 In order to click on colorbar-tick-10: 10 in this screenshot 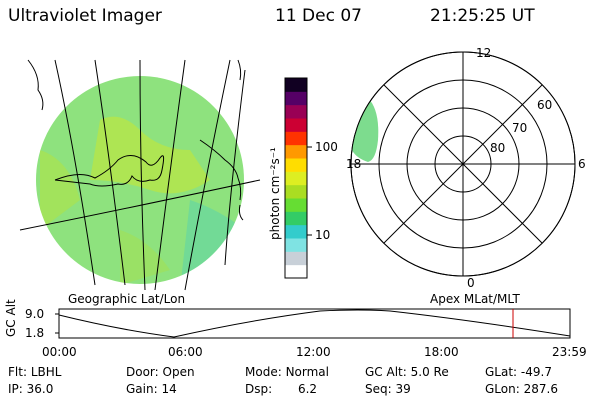, I will do `click(323, 235)`.